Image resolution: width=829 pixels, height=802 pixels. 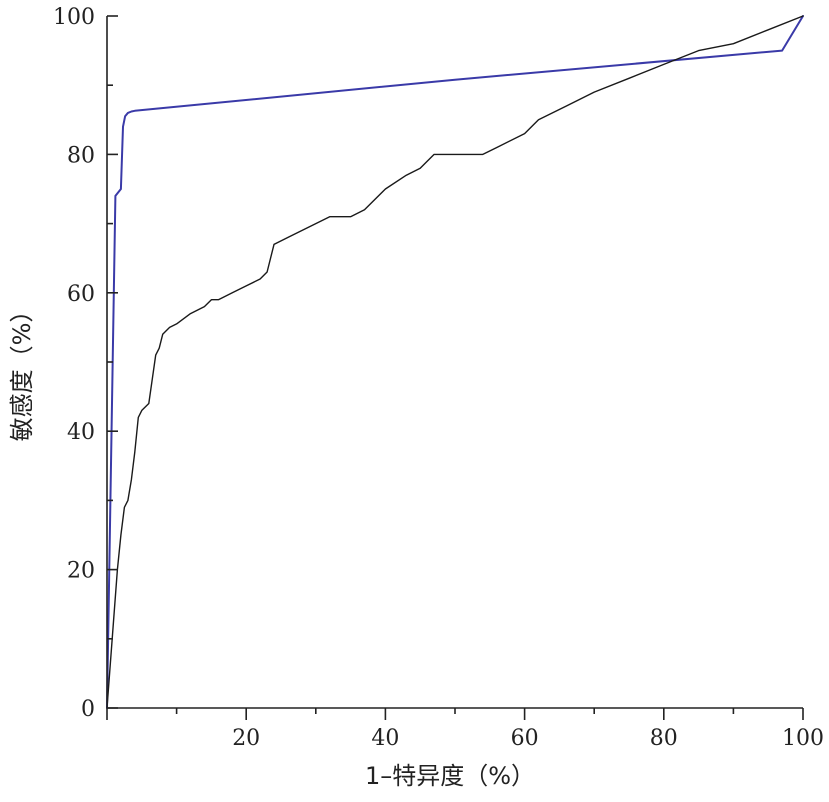 What do you see at coordinates (81, 432) in the screenshot?
I see `y-tick-label: 40` at bounding box center [81, 432].